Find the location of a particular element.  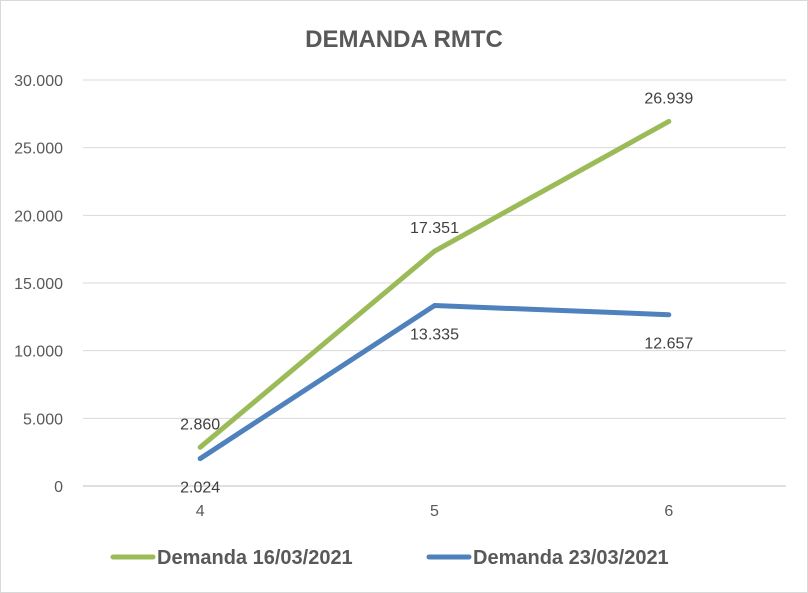

data-label: 2.860 is located at coordinates (200, 424).